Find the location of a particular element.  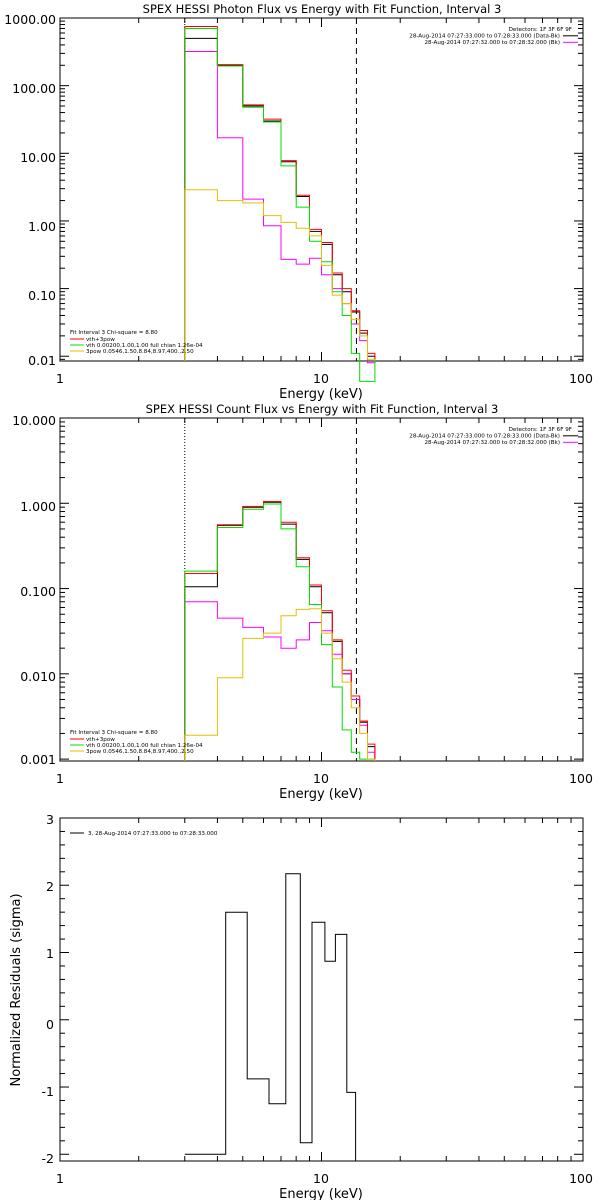

residuals-series is located at coordinates (270, 1017).